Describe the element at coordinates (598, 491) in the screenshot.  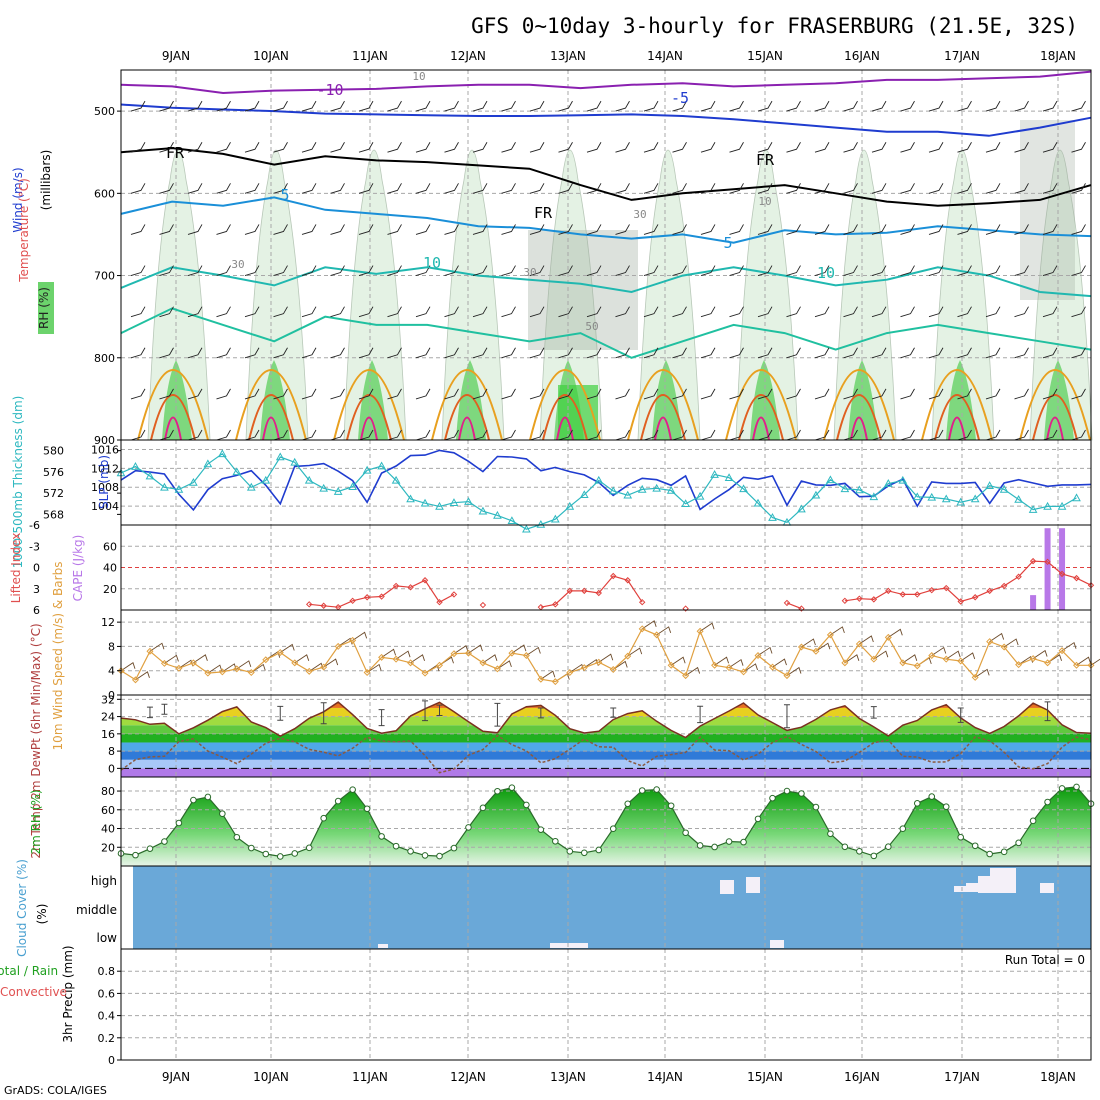
I see `thickness-line` at that location.